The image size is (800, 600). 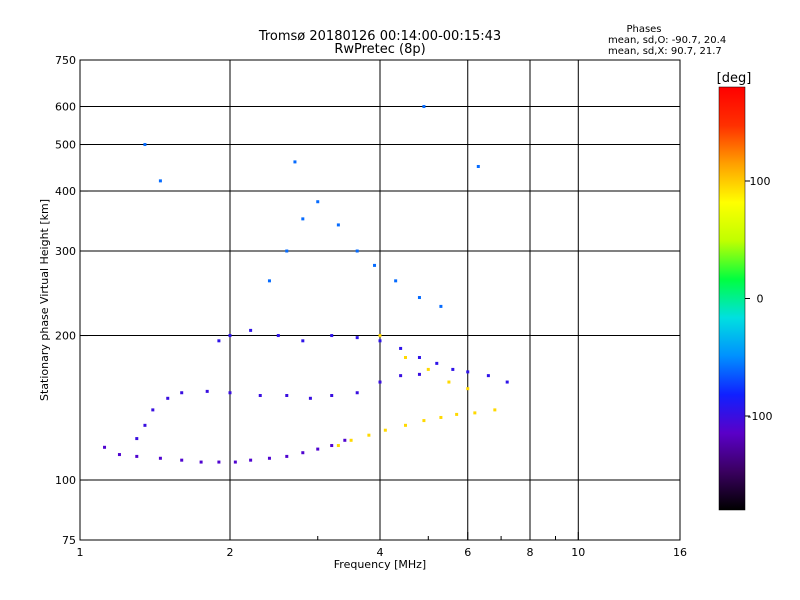 What do you see at coordinates (65, 480) in the screenshot?
I see `y-tick-label: 100` at bounding box center [65, 480].